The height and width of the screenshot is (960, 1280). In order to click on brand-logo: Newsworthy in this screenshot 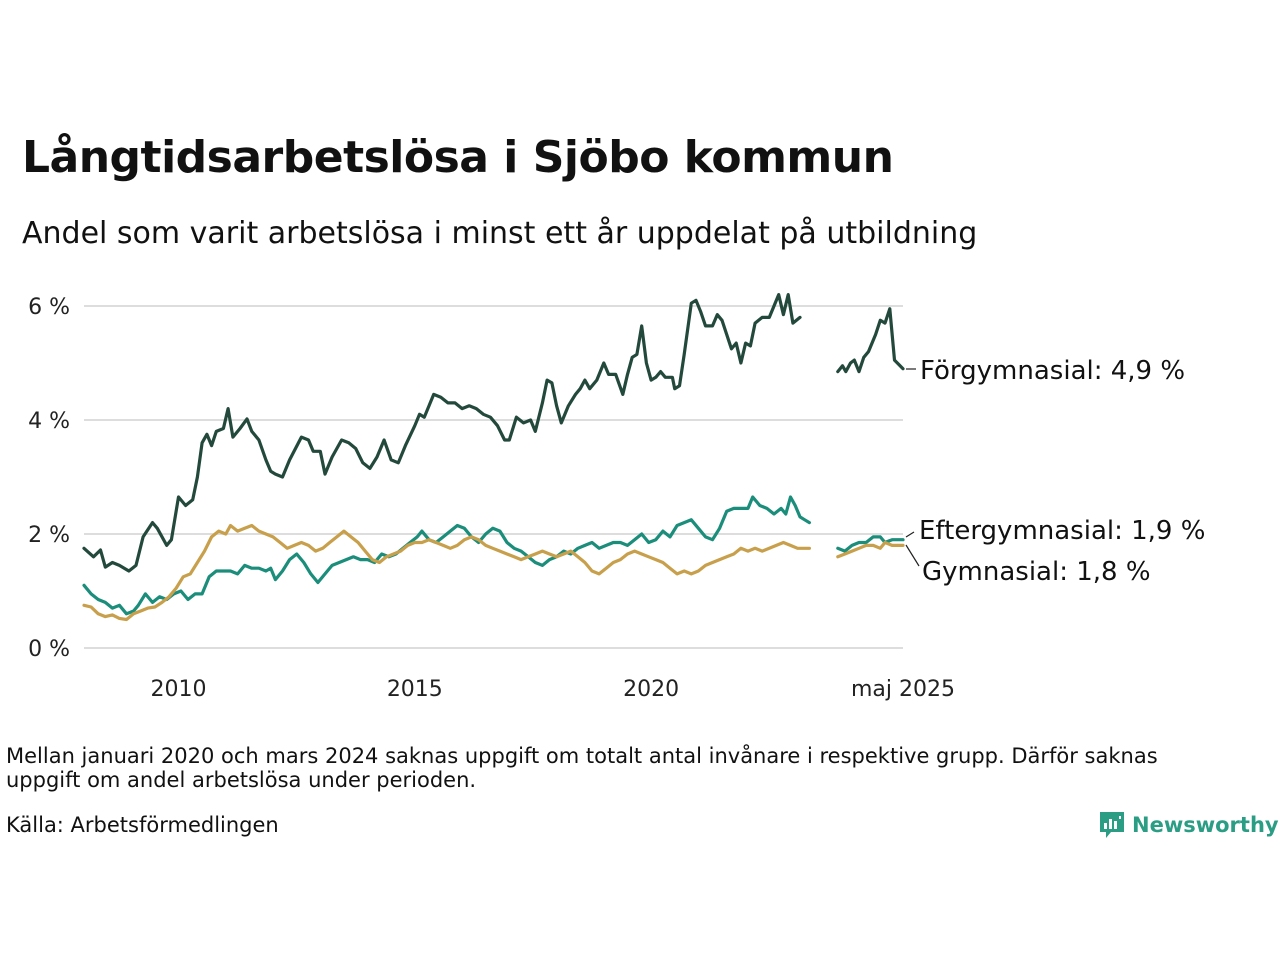, I will do `click(1188, 825)`.